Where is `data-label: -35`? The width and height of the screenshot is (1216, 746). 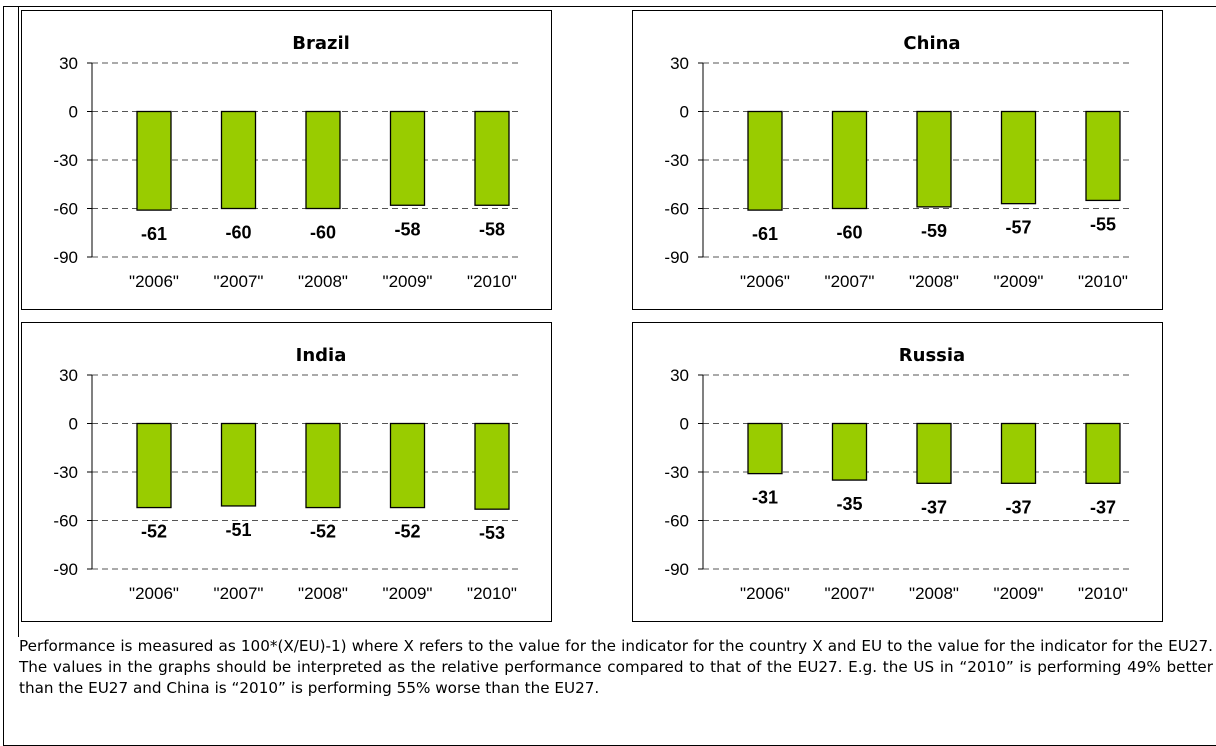 data-label: -35 is located at coordinates (849, 504).